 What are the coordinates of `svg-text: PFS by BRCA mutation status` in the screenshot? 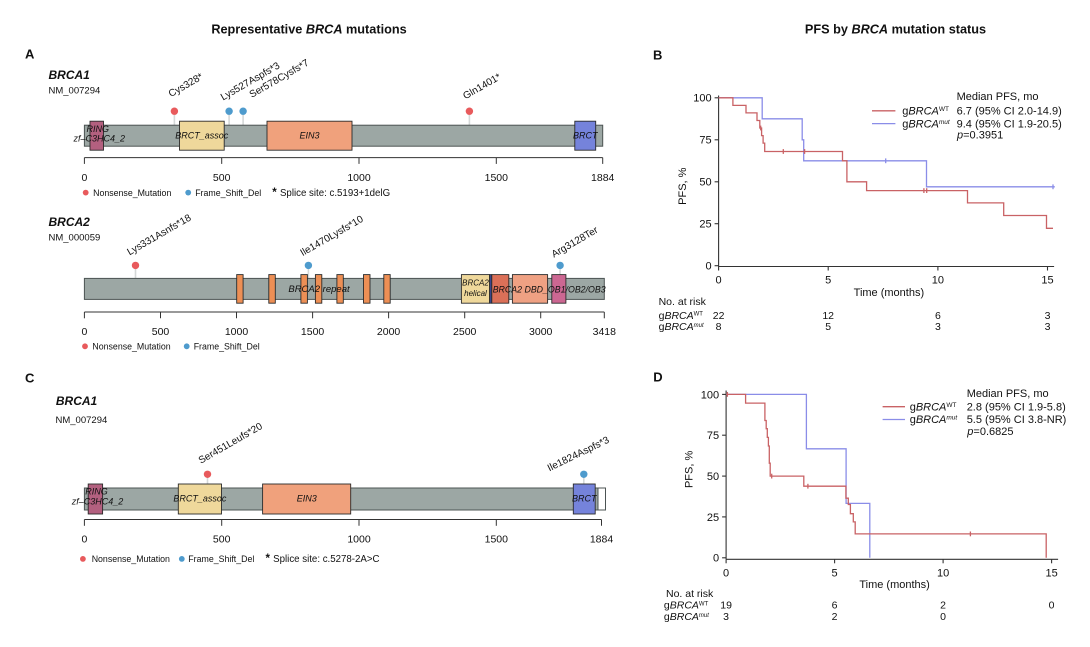 It's located at (895, 30).